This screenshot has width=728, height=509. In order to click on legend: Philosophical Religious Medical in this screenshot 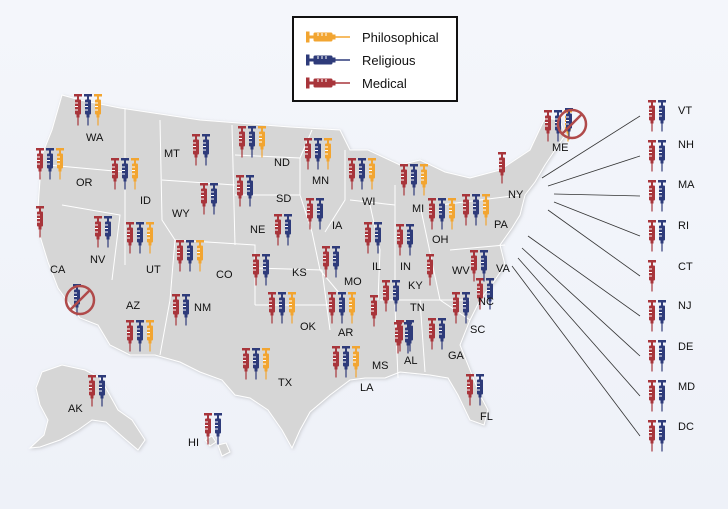, I will do `click(375, 59)`.